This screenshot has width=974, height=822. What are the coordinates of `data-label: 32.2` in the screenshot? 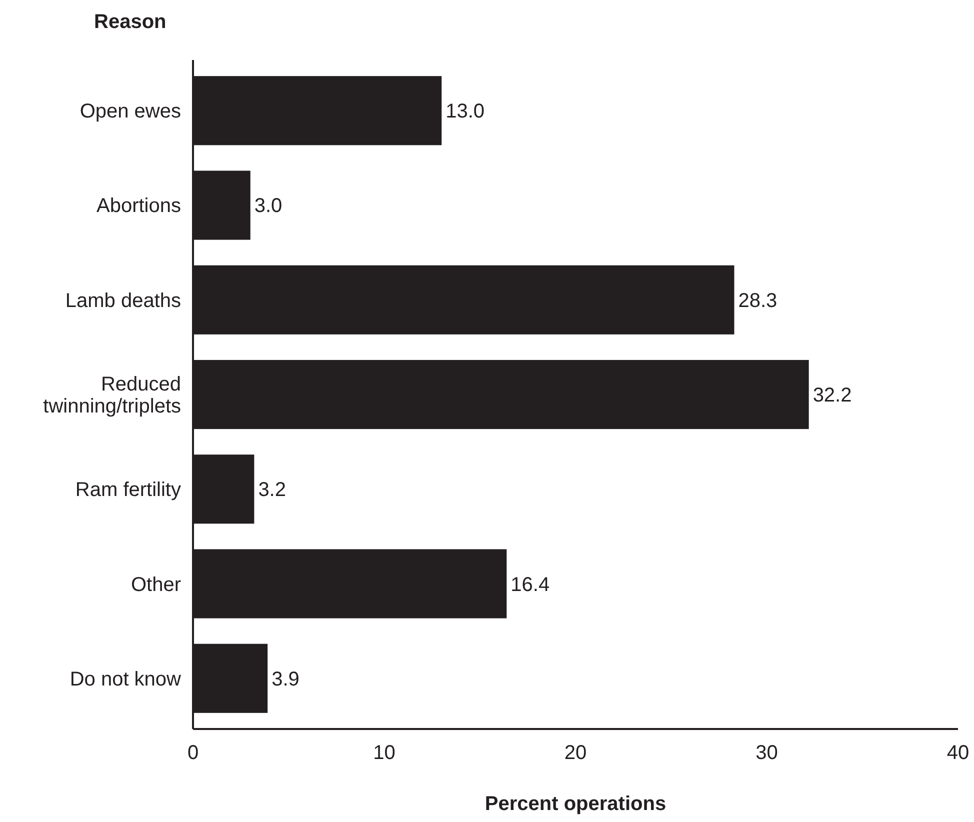 It's located at (832, 395).